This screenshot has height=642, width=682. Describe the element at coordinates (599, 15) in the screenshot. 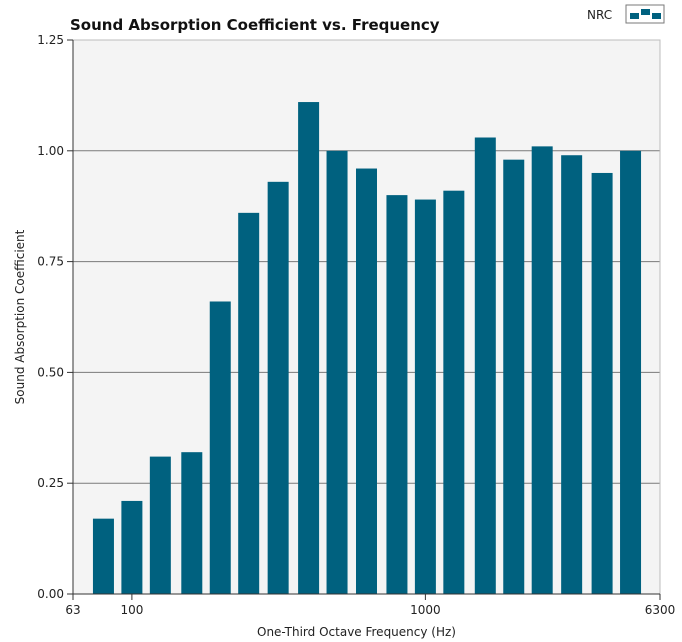

I see `legend-label: NRC` at that location.